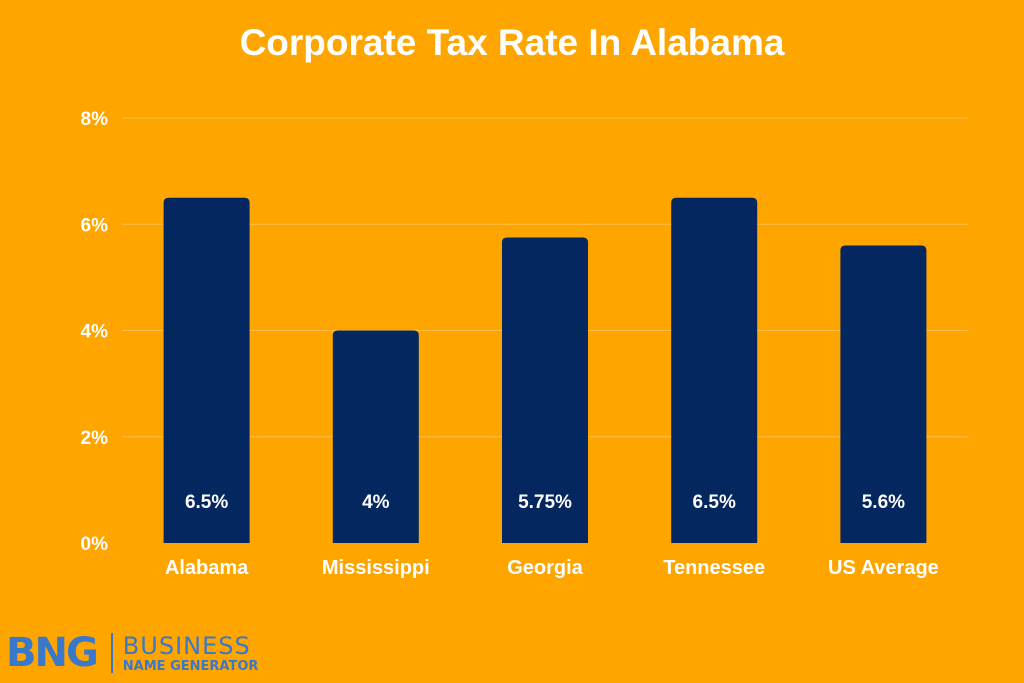 This screenshot has height=683, width=1024. Describe the element at coordinates (186, 645) in the screenshot. I see `logo-line1: BUSINESS` at that location.